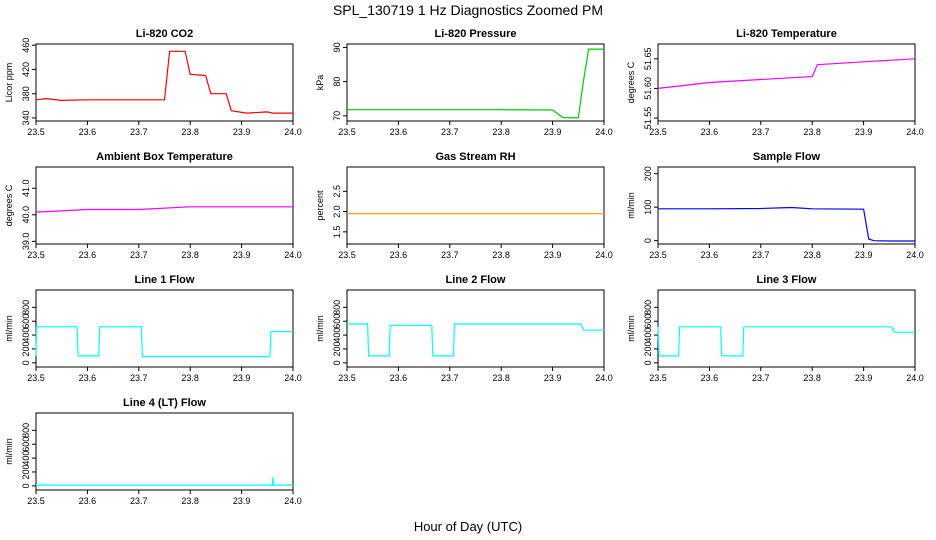  What do you see at coordinates (164, 157) in the screenshot?
I see `panel-title: Ambient Box Temperature` at bounding box center [164, 157].